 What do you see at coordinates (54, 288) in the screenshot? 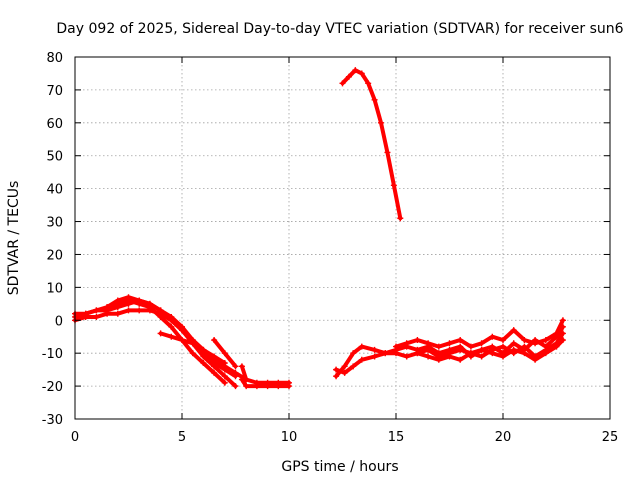
I see `y-tick-label: 10` at bounding box center [54, 288].